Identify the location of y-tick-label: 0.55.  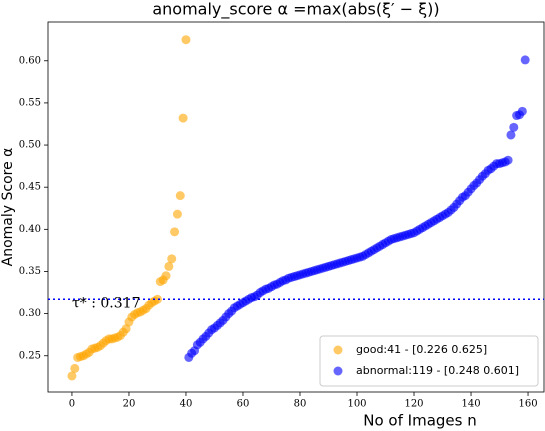
(30, 102).